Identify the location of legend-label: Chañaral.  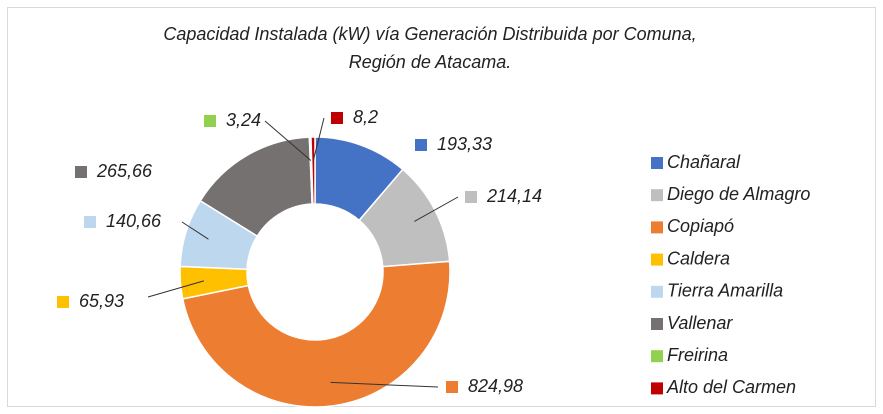
(704, 162).